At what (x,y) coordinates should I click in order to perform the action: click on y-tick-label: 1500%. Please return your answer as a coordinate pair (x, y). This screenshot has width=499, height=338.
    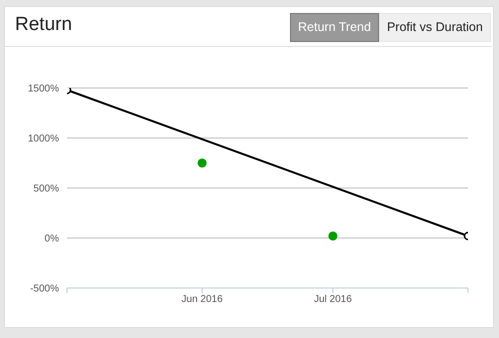
    Looking at the image, I should click on (44, 89).